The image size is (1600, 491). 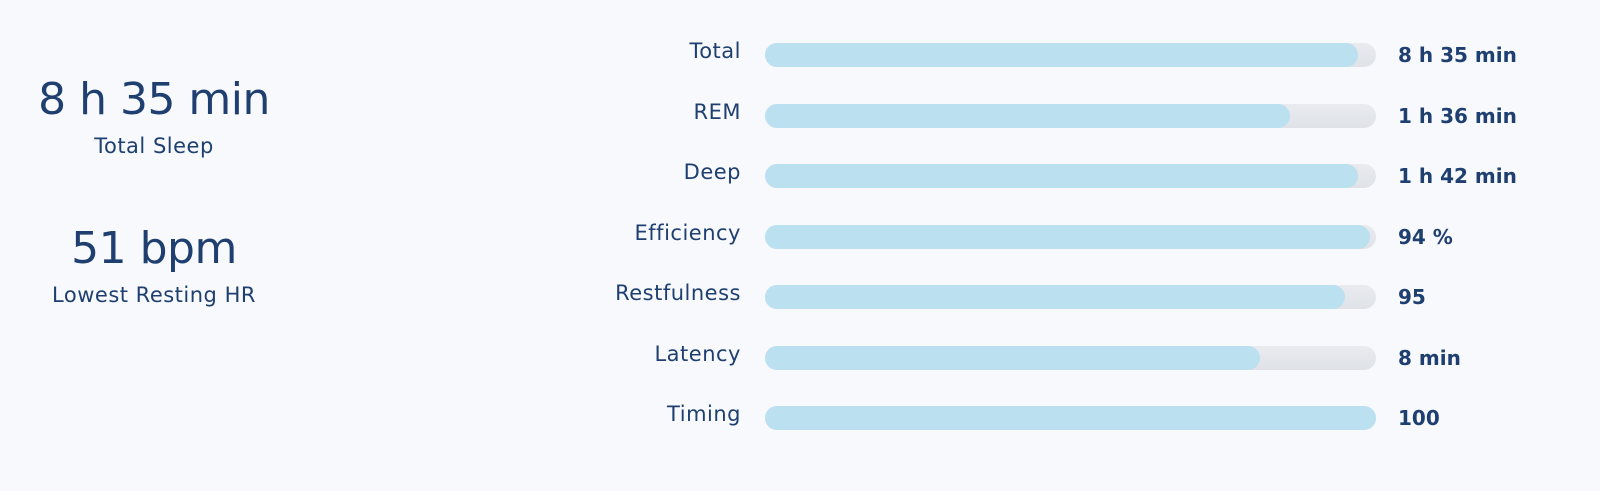 I want to click on contributor-label: Deep, so click(x=712, y=172).